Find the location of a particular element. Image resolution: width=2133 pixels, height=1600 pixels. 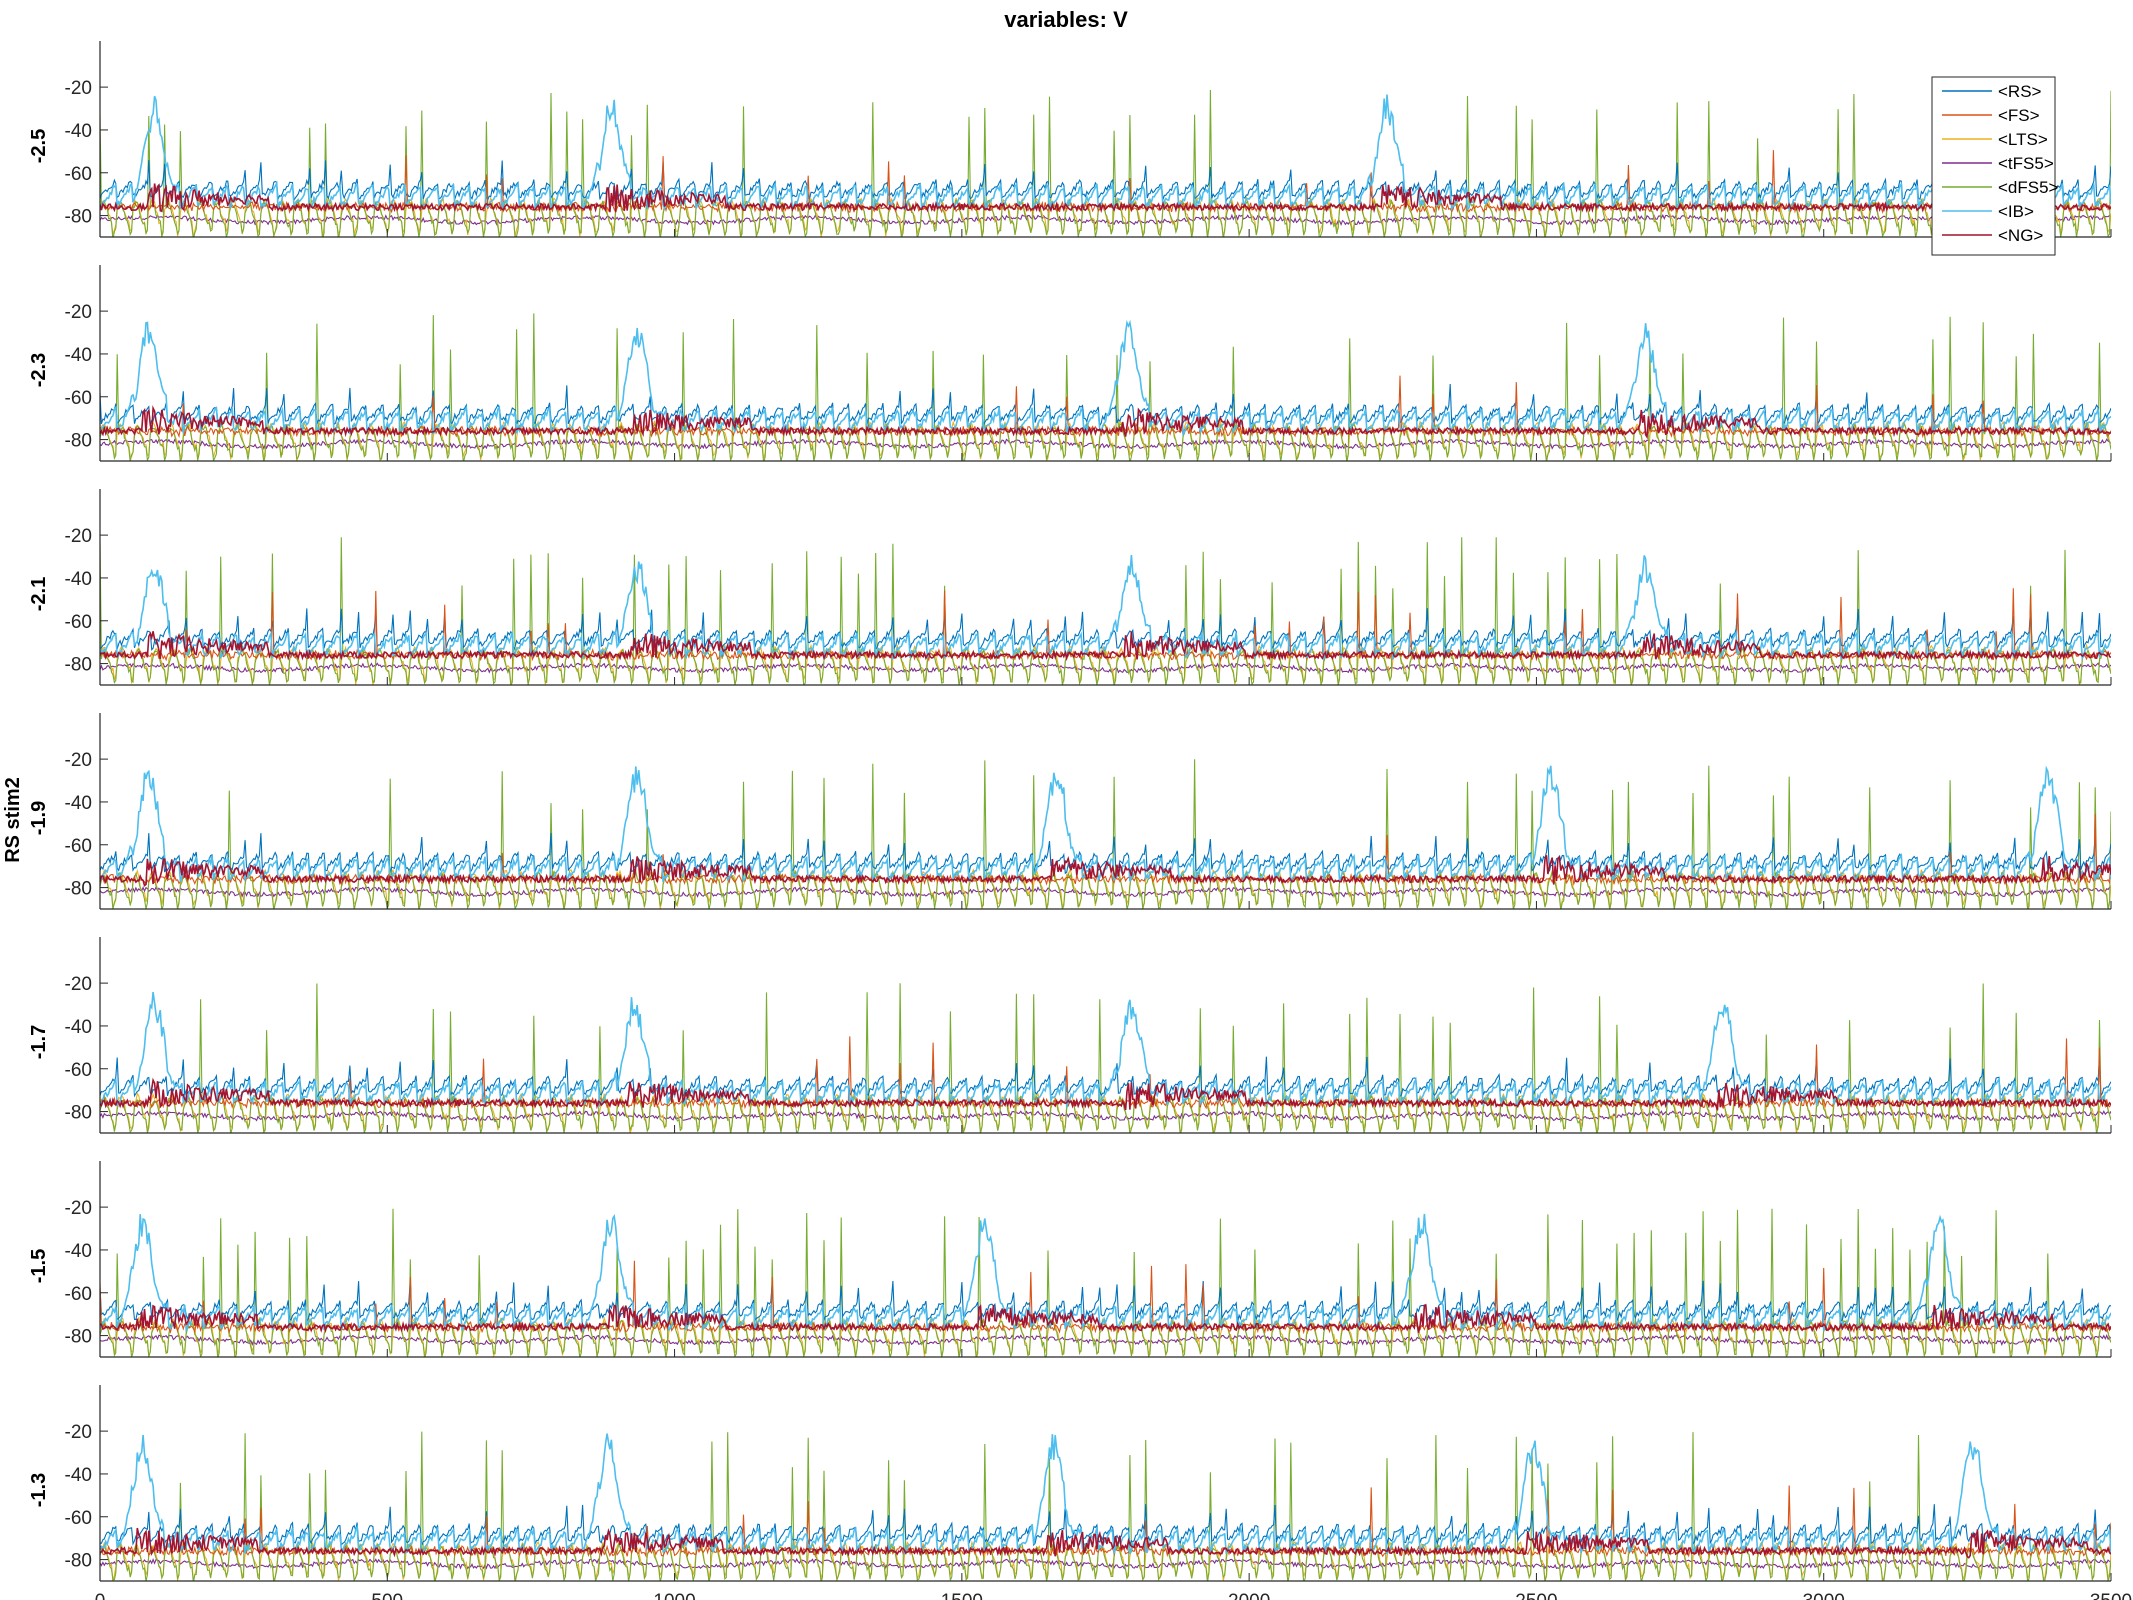

legend-entry: <tFS5> is located at coordinates (2026, 163).